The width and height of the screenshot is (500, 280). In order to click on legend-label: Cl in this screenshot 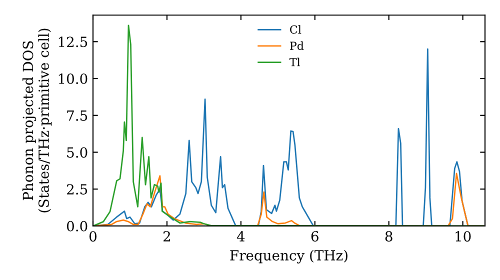, I will do `click(296, 29)`.